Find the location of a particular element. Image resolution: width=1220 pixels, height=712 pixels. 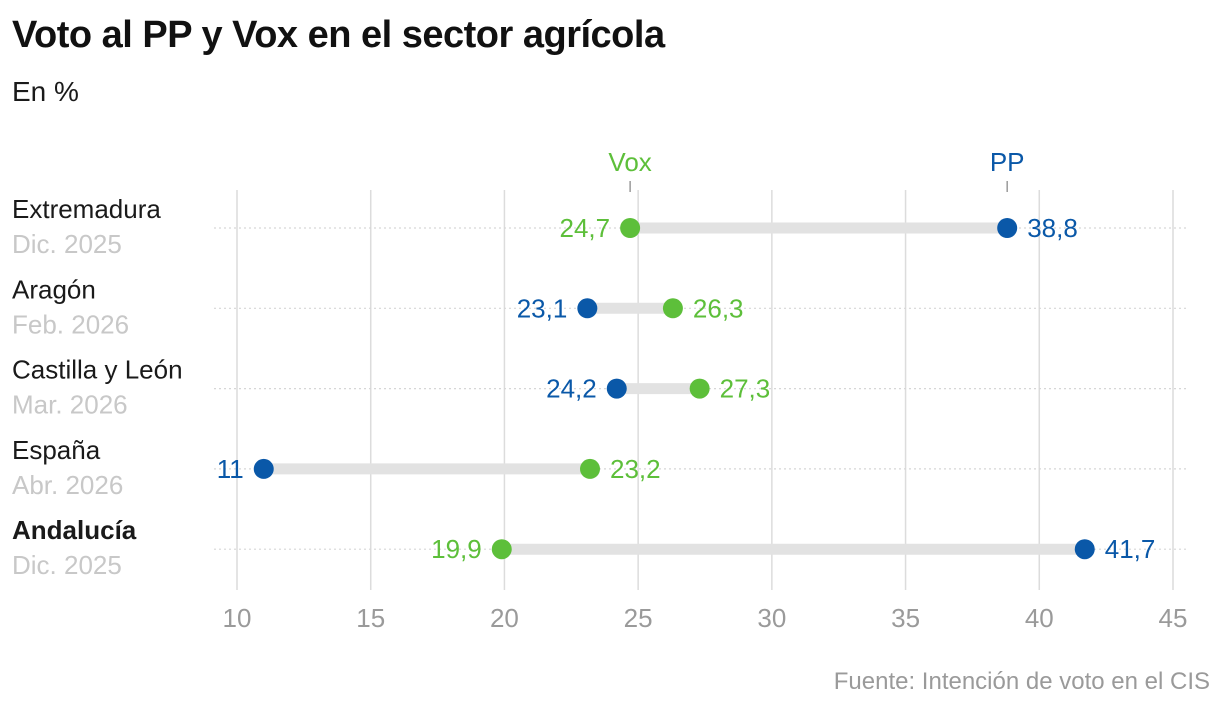

row-date-label: Feb. 2026 is located at coordinates (70, 324).